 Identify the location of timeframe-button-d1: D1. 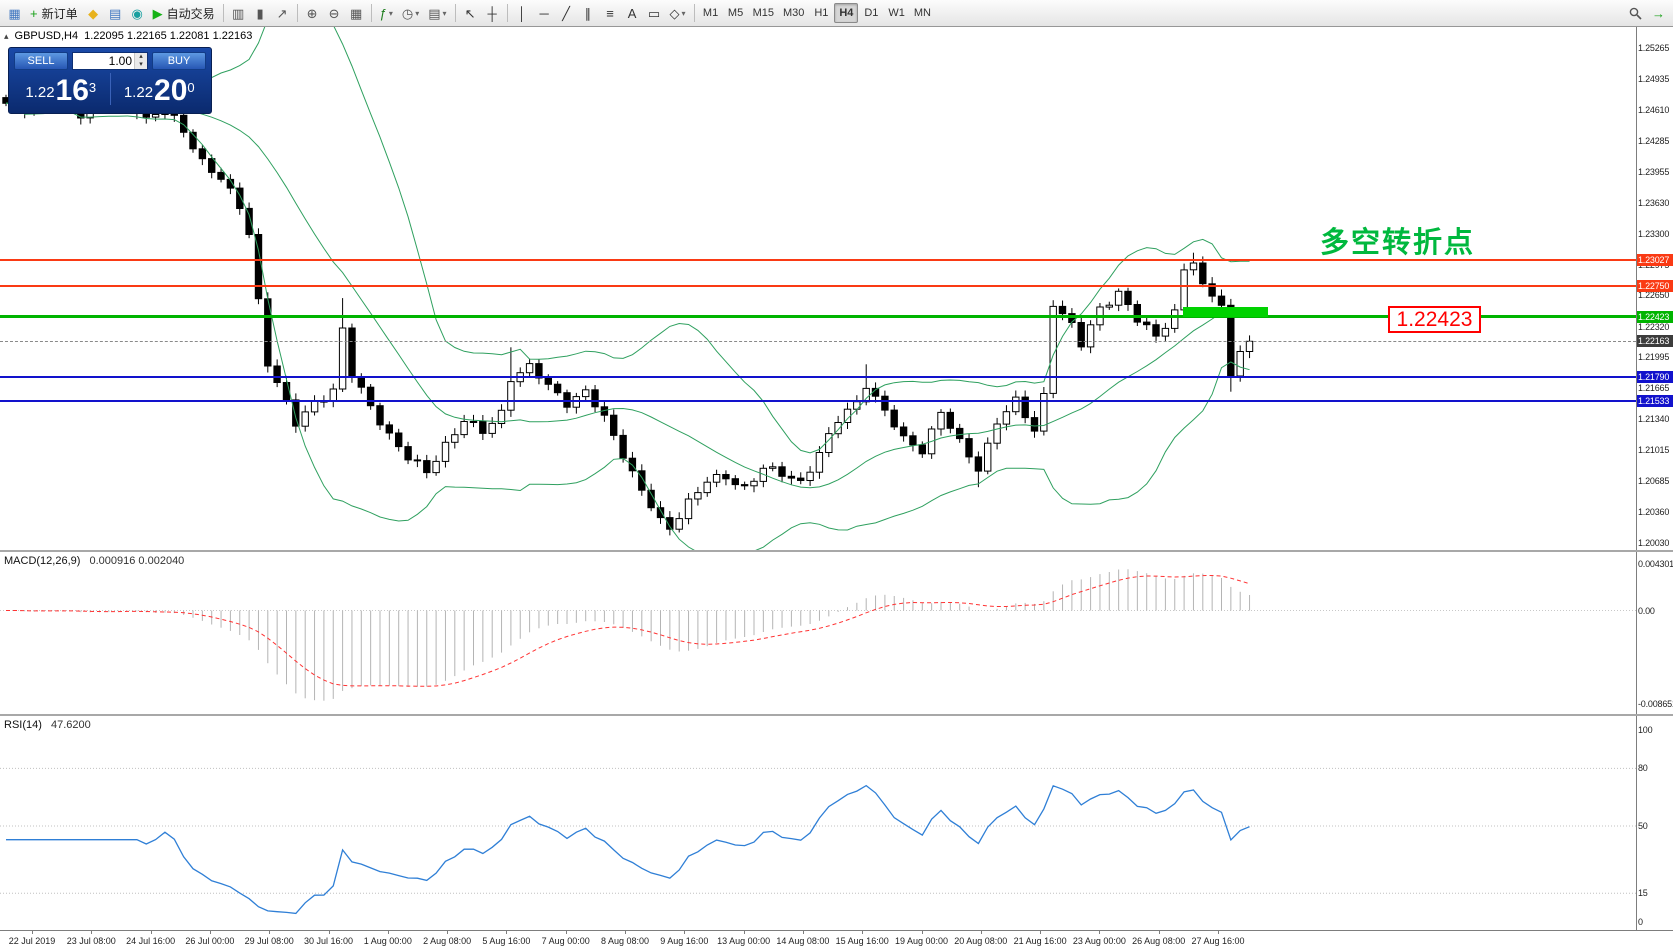
(871, 13).